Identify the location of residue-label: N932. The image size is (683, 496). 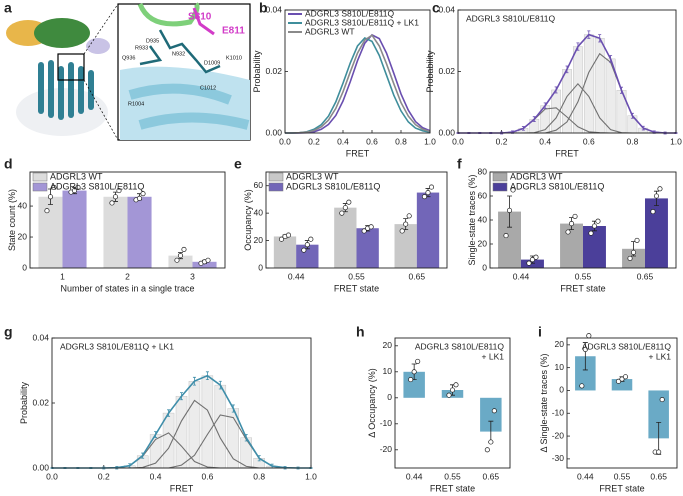
(178, 54).